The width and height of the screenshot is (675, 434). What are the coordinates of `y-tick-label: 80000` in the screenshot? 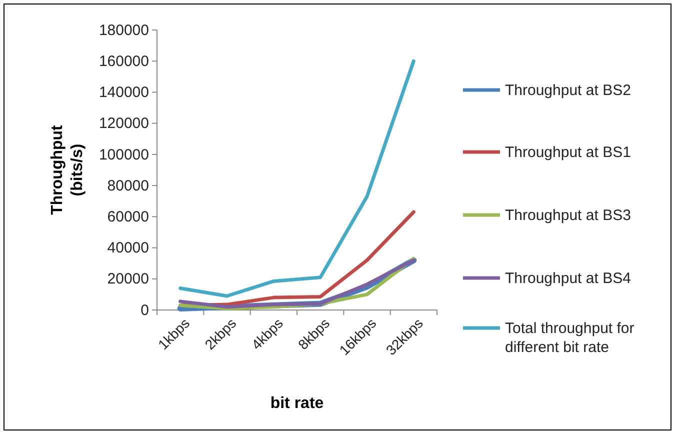 It's located at (128, 185).